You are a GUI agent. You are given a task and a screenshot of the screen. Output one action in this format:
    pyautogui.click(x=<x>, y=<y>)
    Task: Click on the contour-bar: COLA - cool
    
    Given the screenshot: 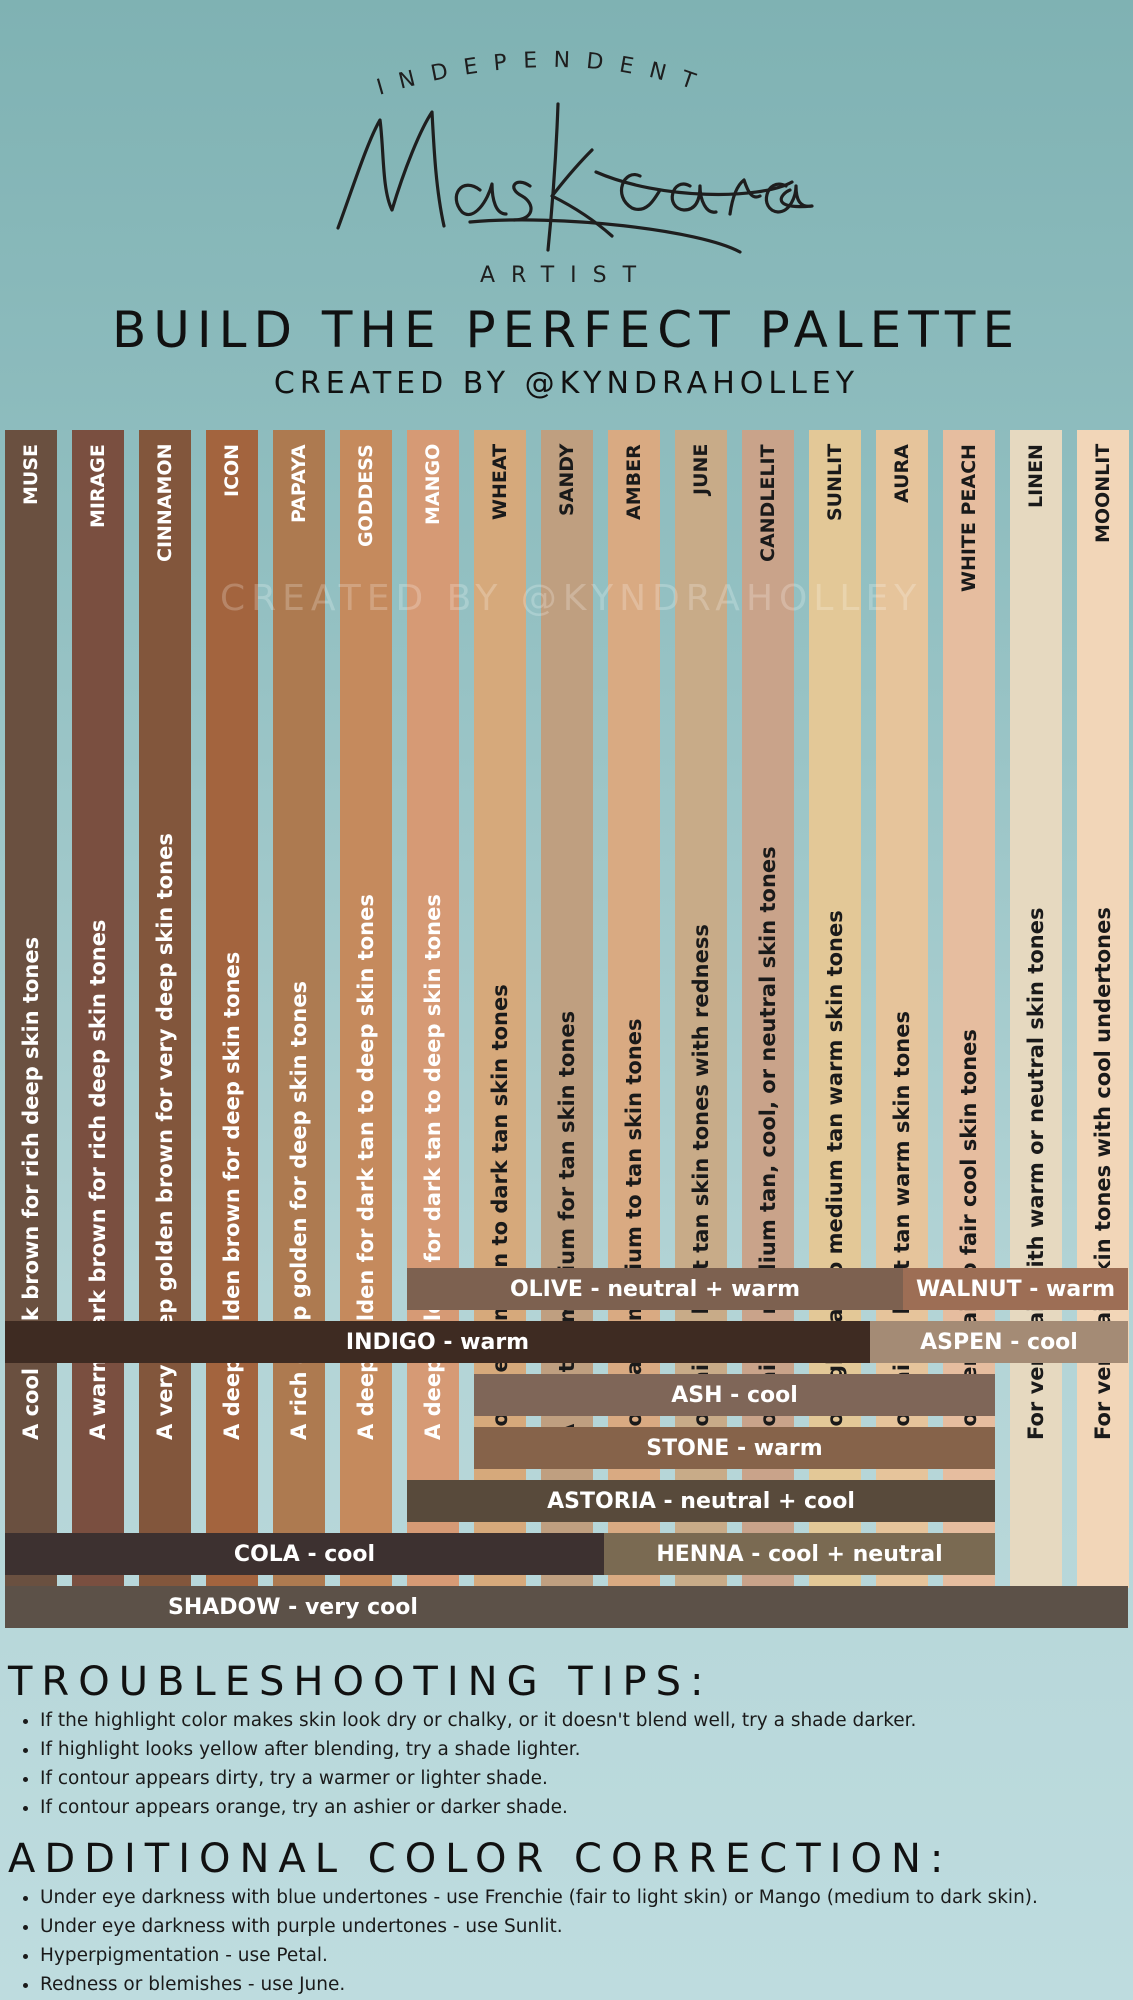 What is the action you would take?
    pyautogui.click(x=304, y=1554)
    